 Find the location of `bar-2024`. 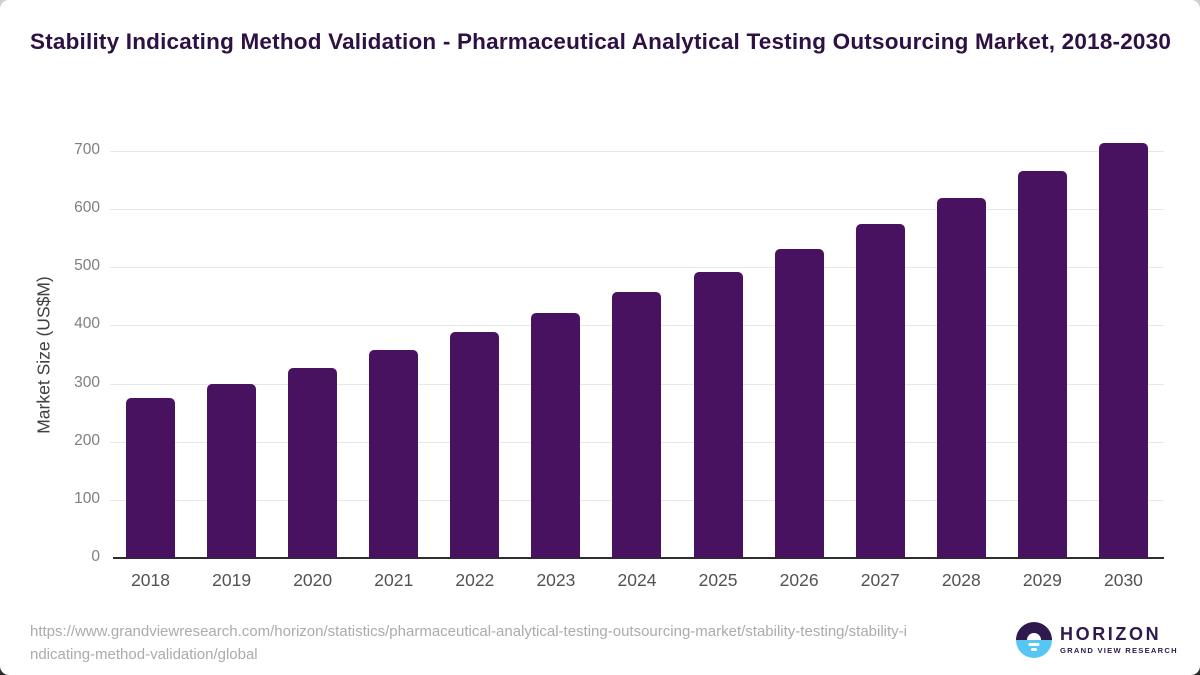

bar-2024 is located at coordinates (637, 425).